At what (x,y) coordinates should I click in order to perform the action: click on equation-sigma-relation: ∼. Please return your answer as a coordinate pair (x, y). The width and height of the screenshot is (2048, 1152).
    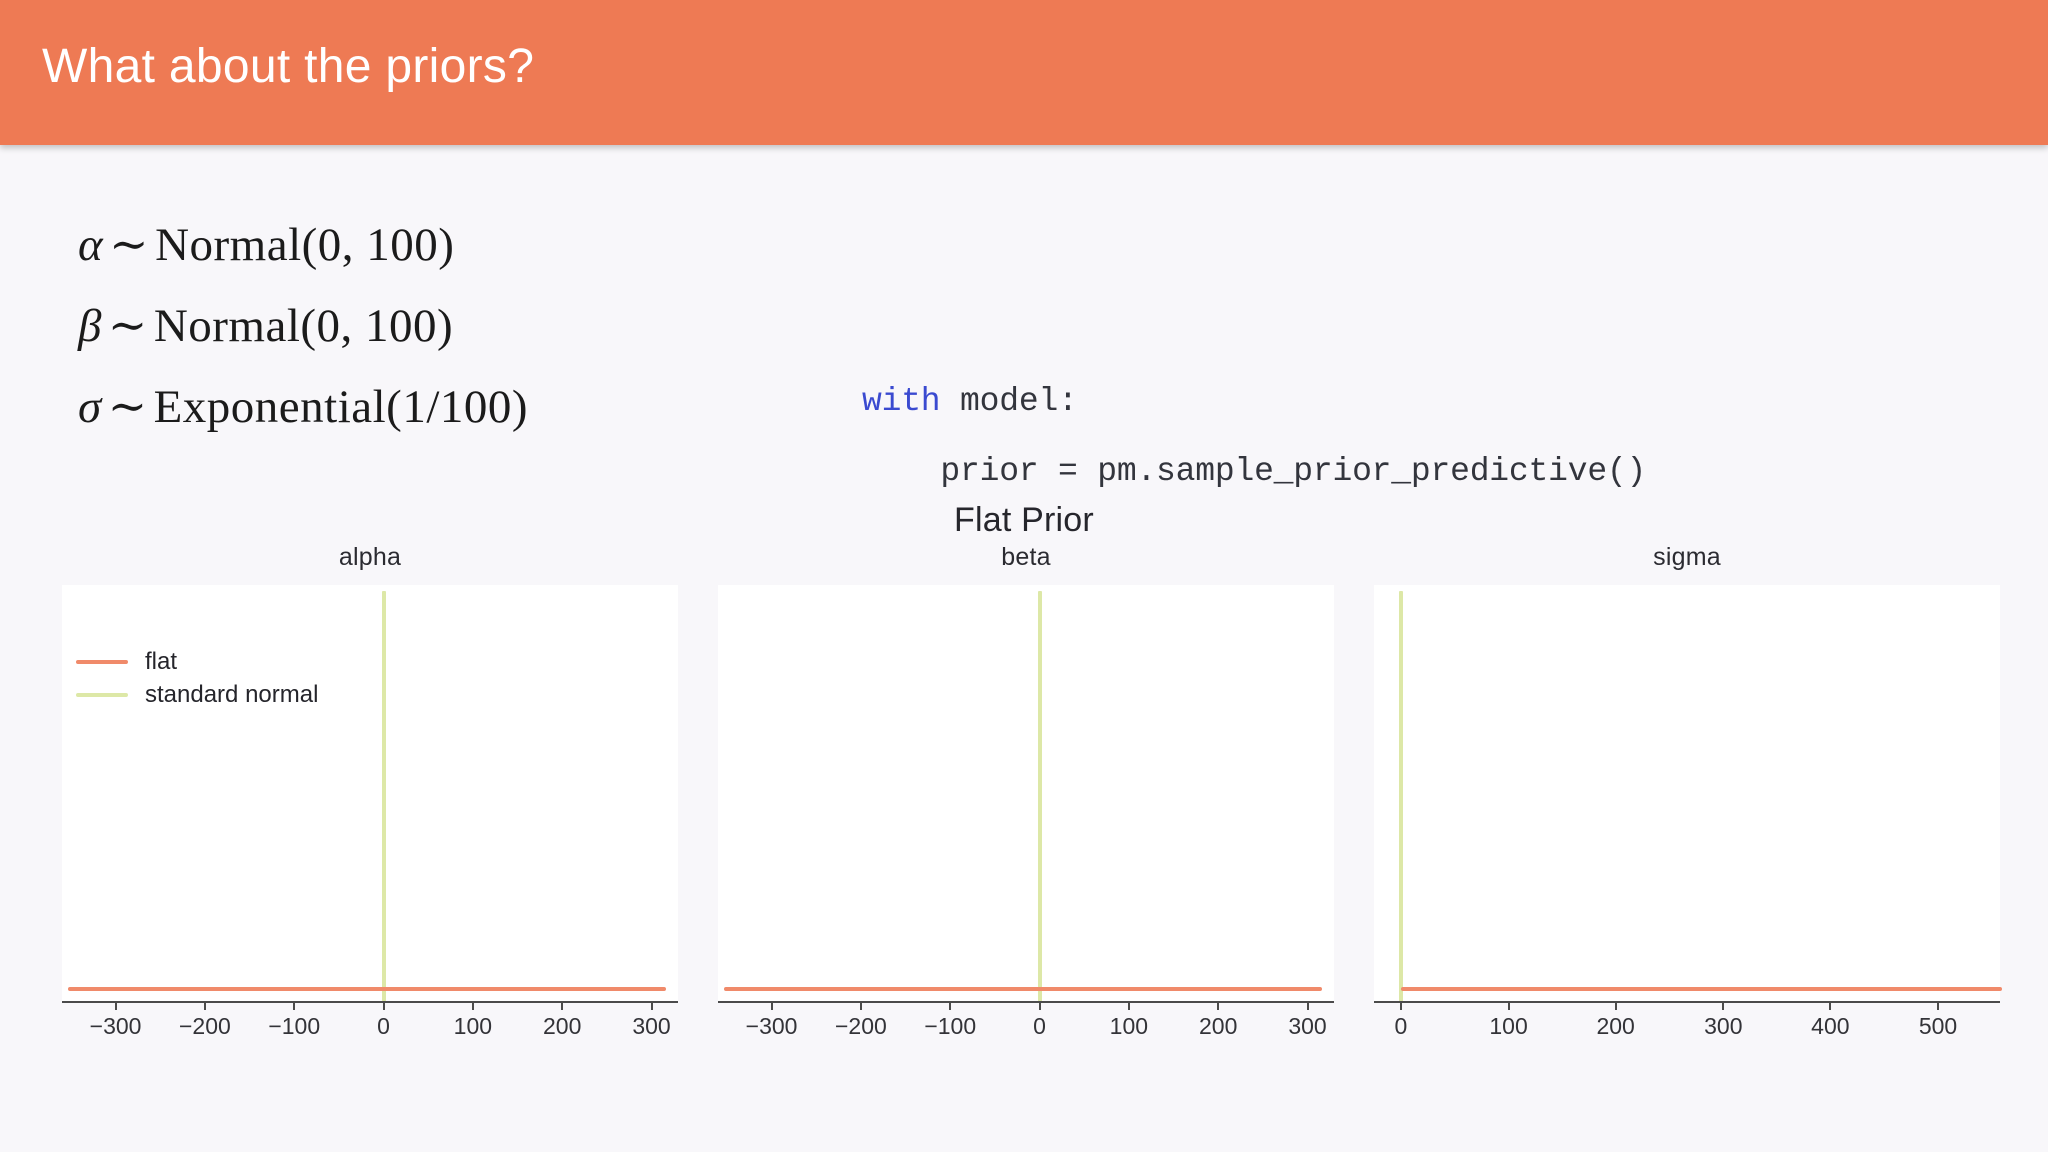
    Looking at the image, I should click on (127, 407).